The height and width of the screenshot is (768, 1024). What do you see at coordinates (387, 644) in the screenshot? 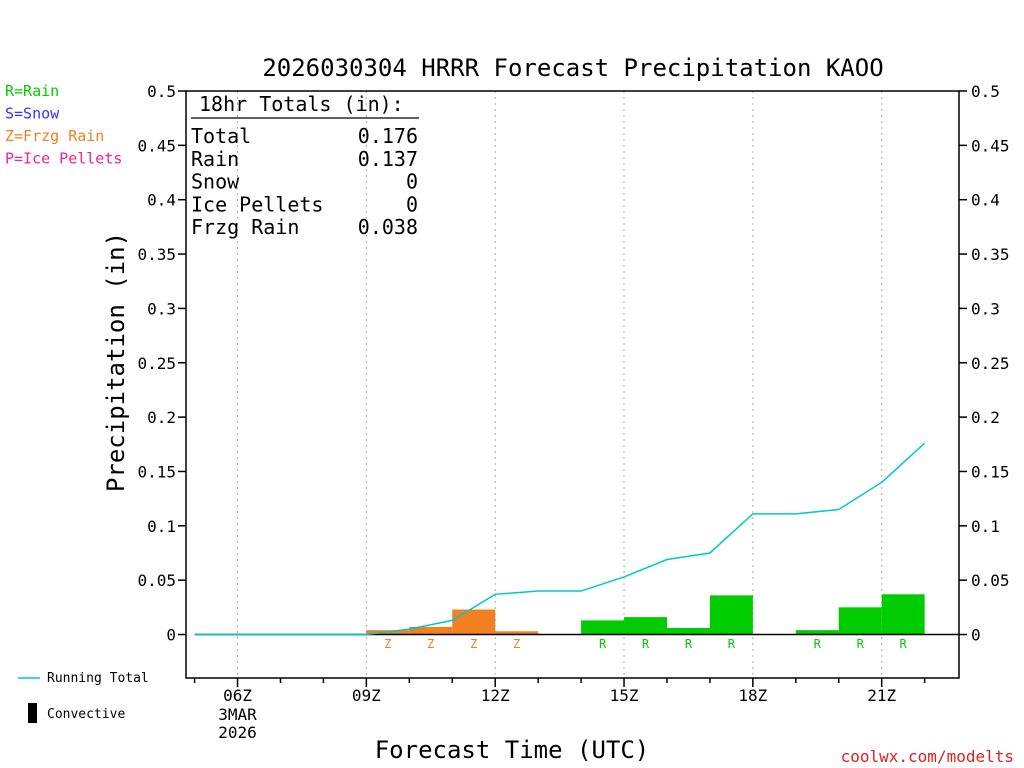
I see `ptype-label-10z: Z` at bounding box center [387, 644].